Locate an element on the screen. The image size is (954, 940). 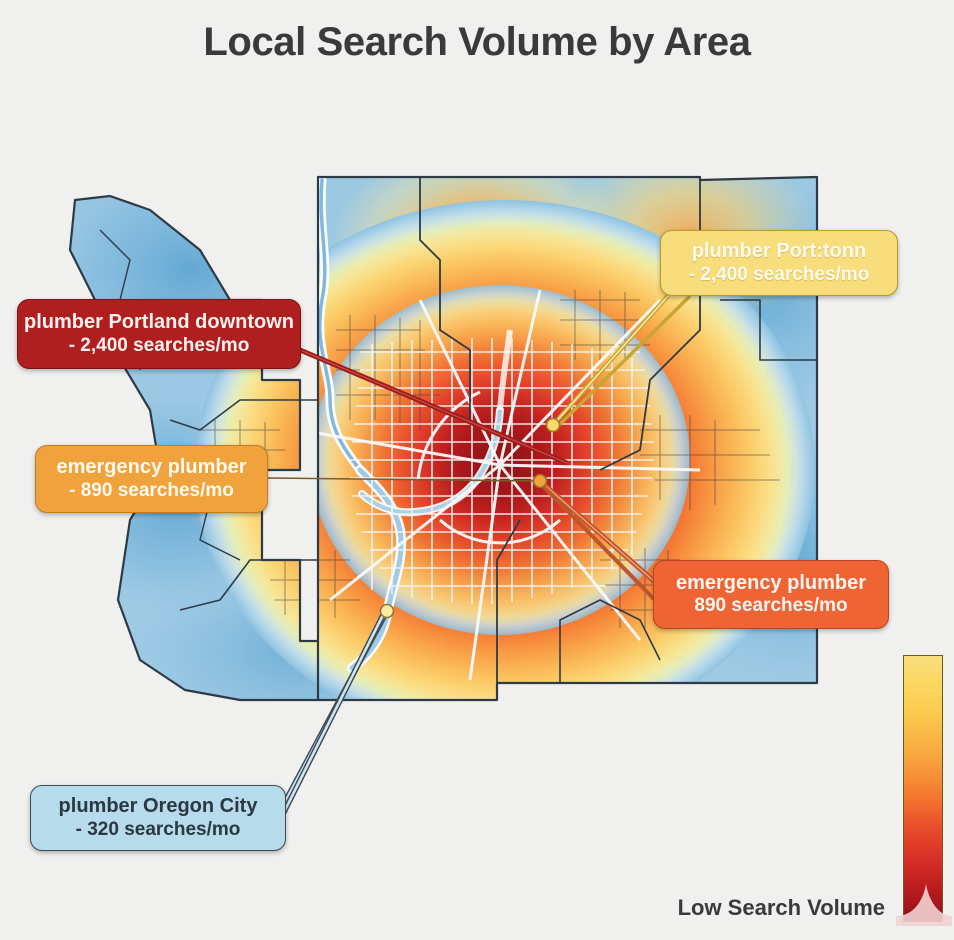
downtown-street-grid is located at coordinates (502, 471).